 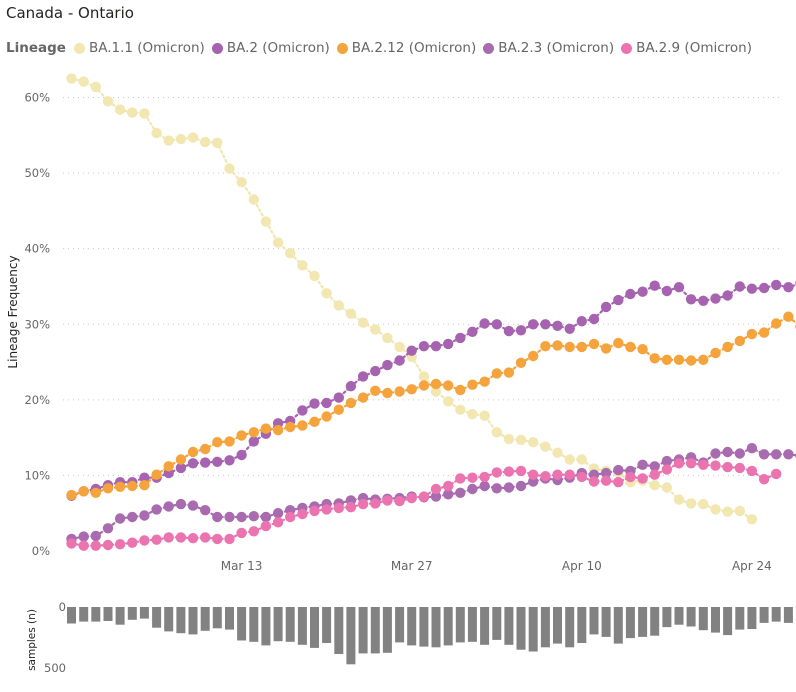 I want to click on legend-item-ba-2: BA.2 (Omicron), so click(x=270, y=48).